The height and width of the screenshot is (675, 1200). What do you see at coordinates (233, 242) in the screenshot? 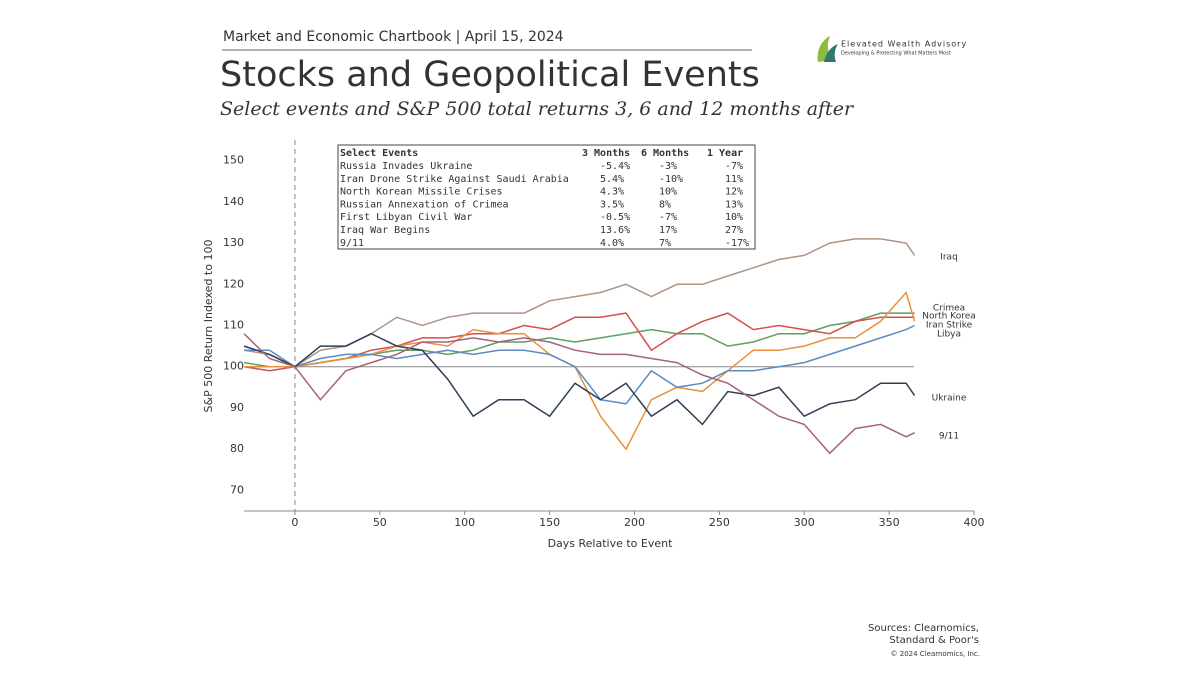
I see `y-tick-label: 130` at bounding box center [233, 242].